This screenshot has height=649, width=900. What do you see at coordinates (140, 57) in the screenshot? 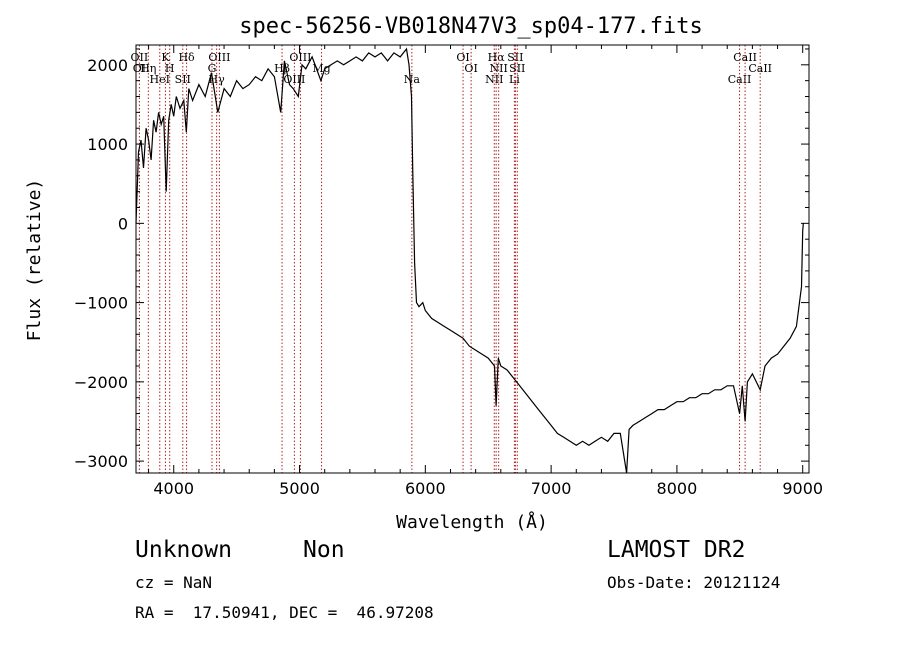
I see `line-marker-label: OII` at bounding box center [140, 57].